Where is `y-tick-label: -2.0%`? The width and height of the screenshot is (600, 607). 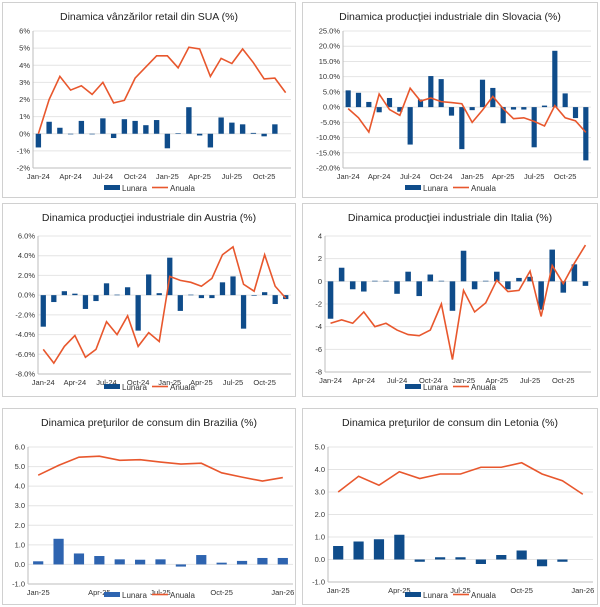
y-tick-label: -2.0% is located at coordinates (25, 314).